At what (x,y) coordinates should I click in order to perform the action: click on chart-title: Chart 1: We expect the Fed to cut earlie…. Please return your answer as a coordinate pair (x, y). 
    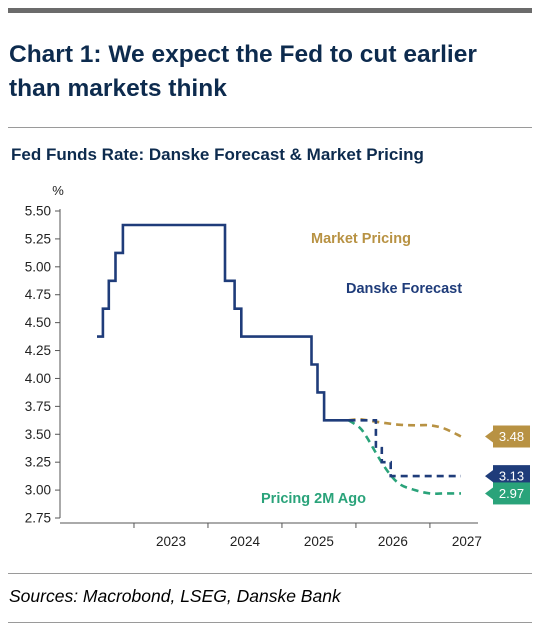
    Looking at the image, I should click on (243, 71).